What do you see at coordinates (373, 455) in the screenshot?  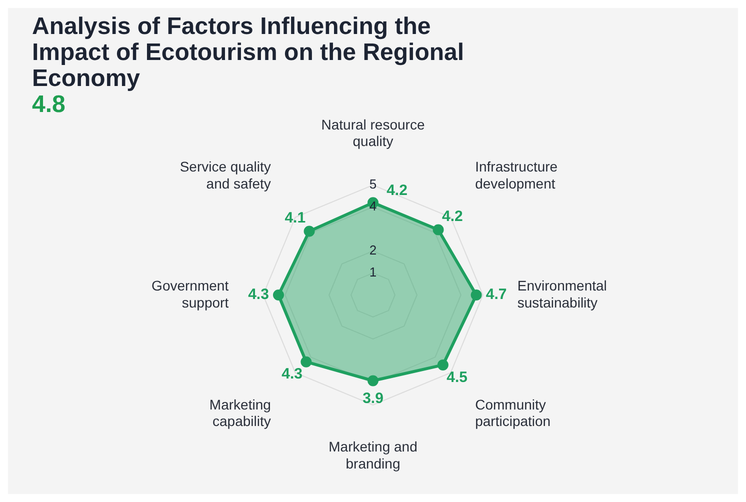 I see `spoke-label: Marketing and branding` at bounding box center [373, 455].